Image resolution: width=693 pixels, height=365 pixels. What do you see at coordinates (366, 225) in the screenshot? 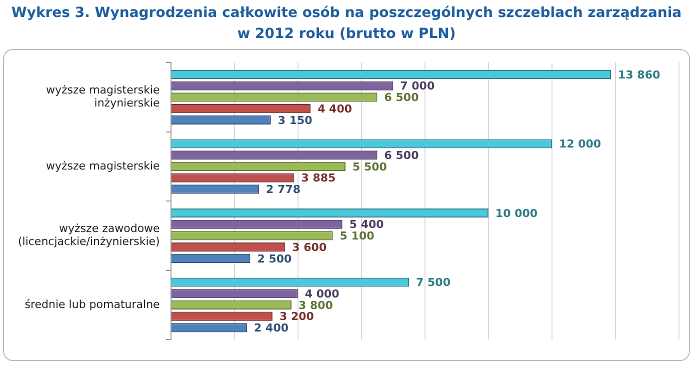
I see `data-label: 5 400` at bounding box center [366, 225].